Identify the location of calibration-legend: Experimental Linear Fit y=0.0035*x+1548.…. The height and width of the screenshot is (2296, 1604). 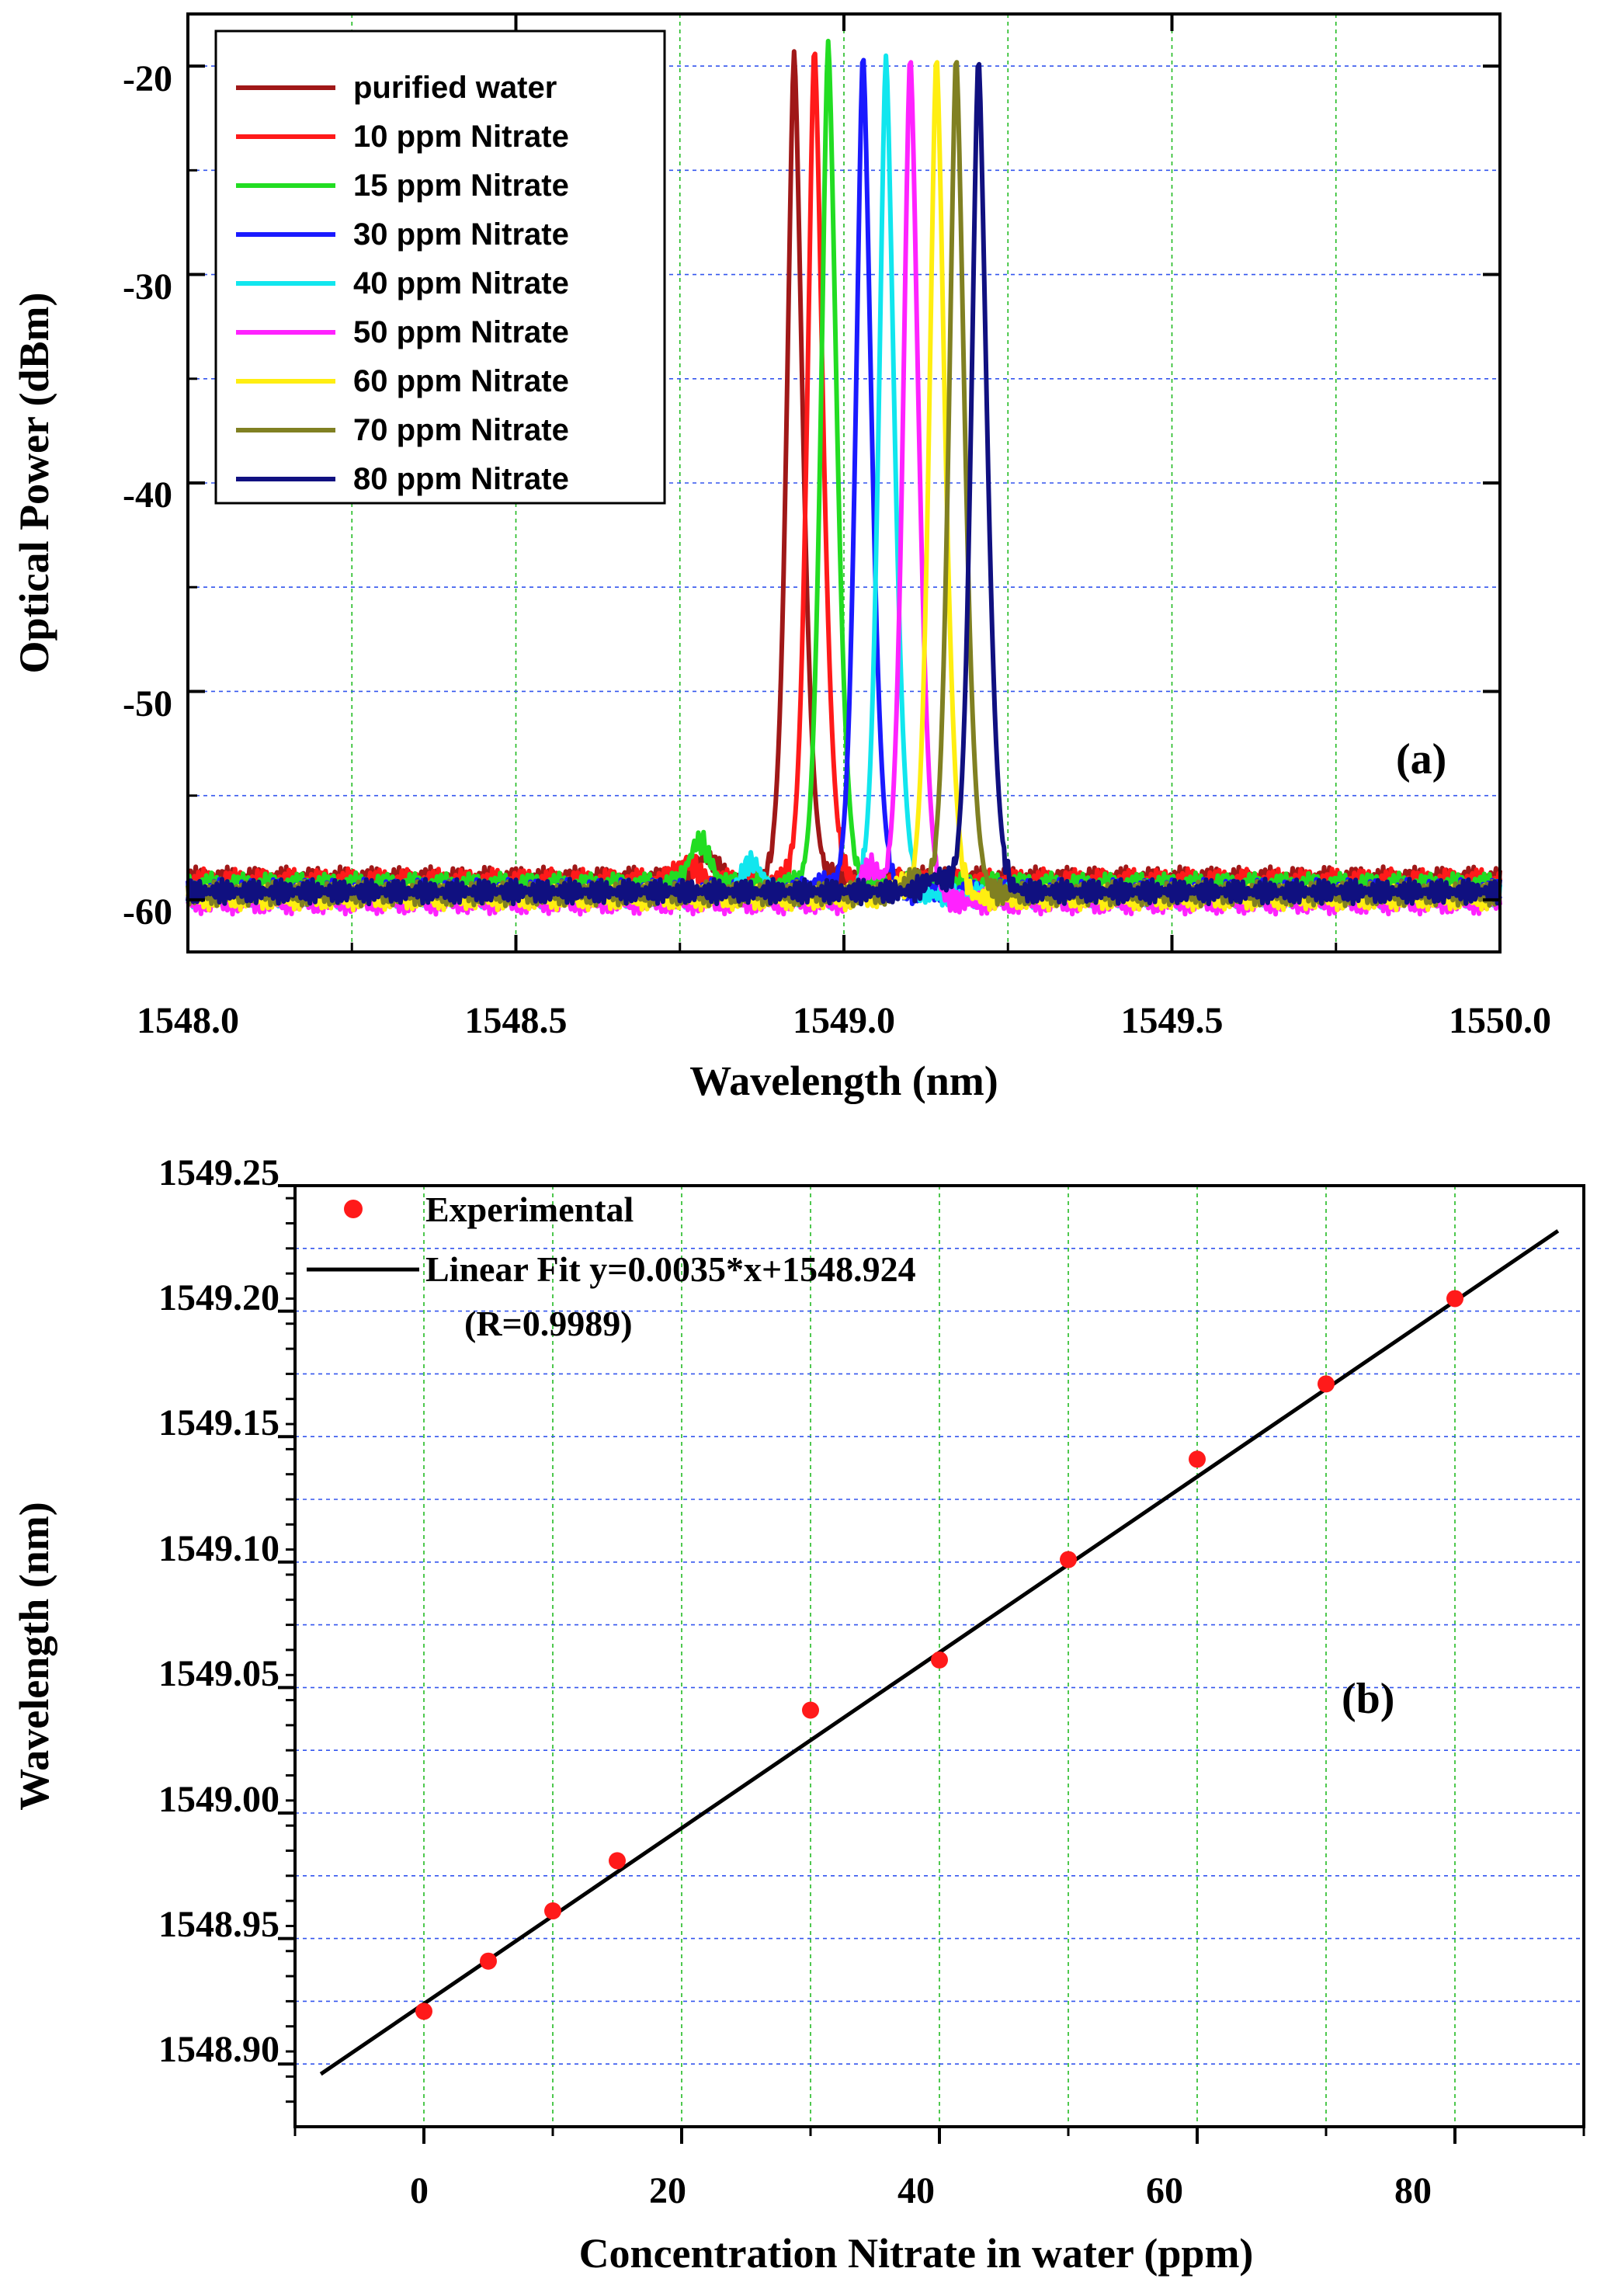
(611, 1266).